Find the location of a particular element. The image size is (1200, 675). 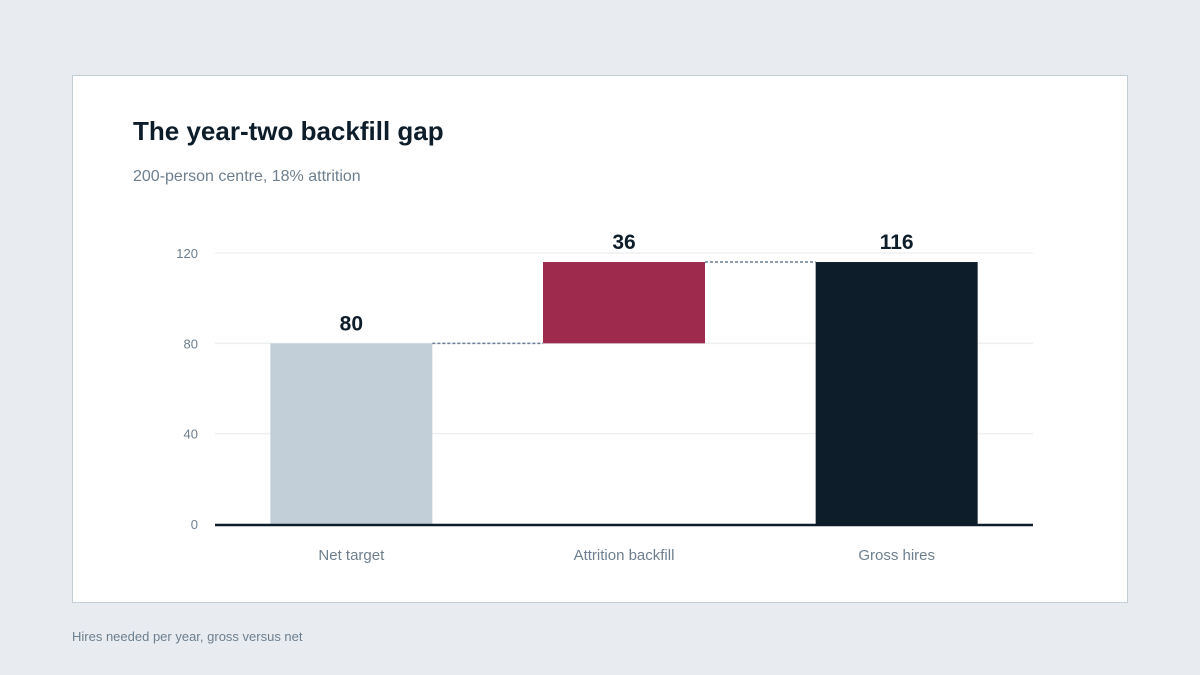

x-tick-label: Net target is located at coordinates (351, 555).